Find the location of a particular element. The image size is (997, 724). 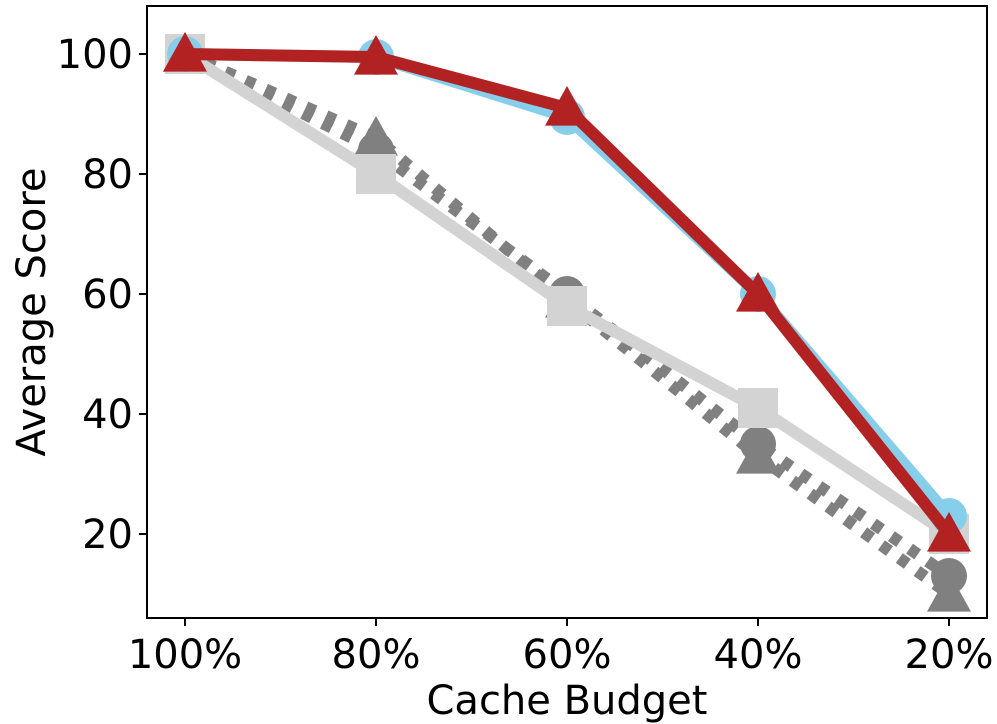

y-tick-label: 80 is located at coordinates (107, 175).